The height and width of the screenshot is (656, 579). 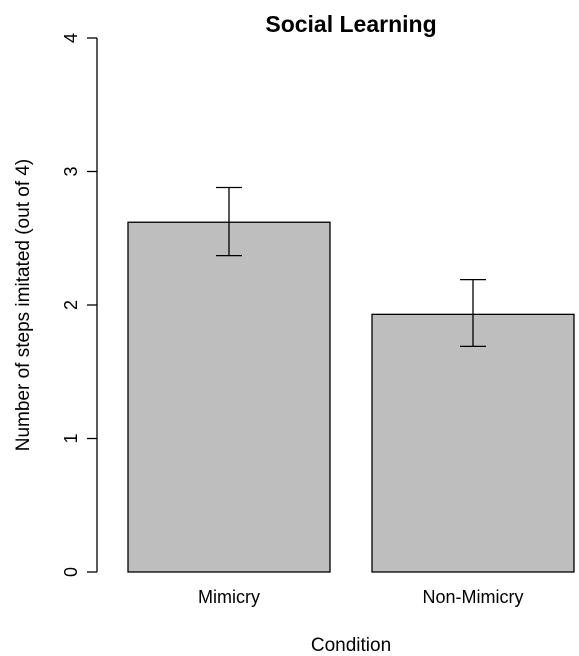 I want to click on x-axis-label: Condition, so click(x=351, y=645).